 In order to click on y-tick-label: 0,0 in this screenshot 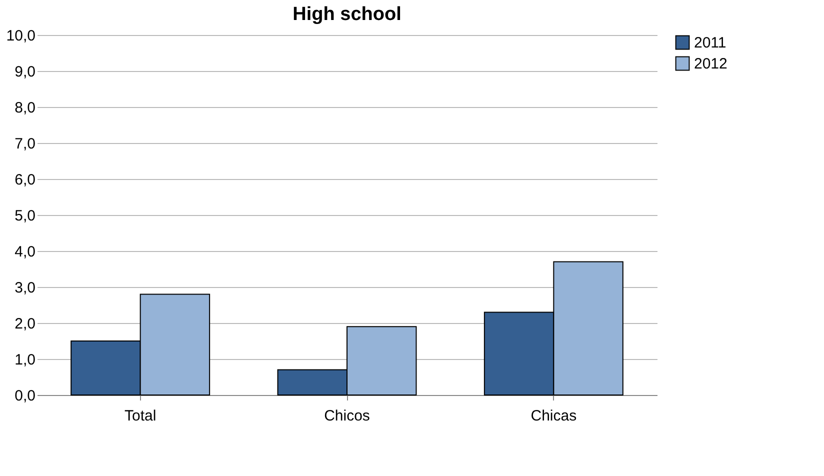, I will do `click(25, 396)`.